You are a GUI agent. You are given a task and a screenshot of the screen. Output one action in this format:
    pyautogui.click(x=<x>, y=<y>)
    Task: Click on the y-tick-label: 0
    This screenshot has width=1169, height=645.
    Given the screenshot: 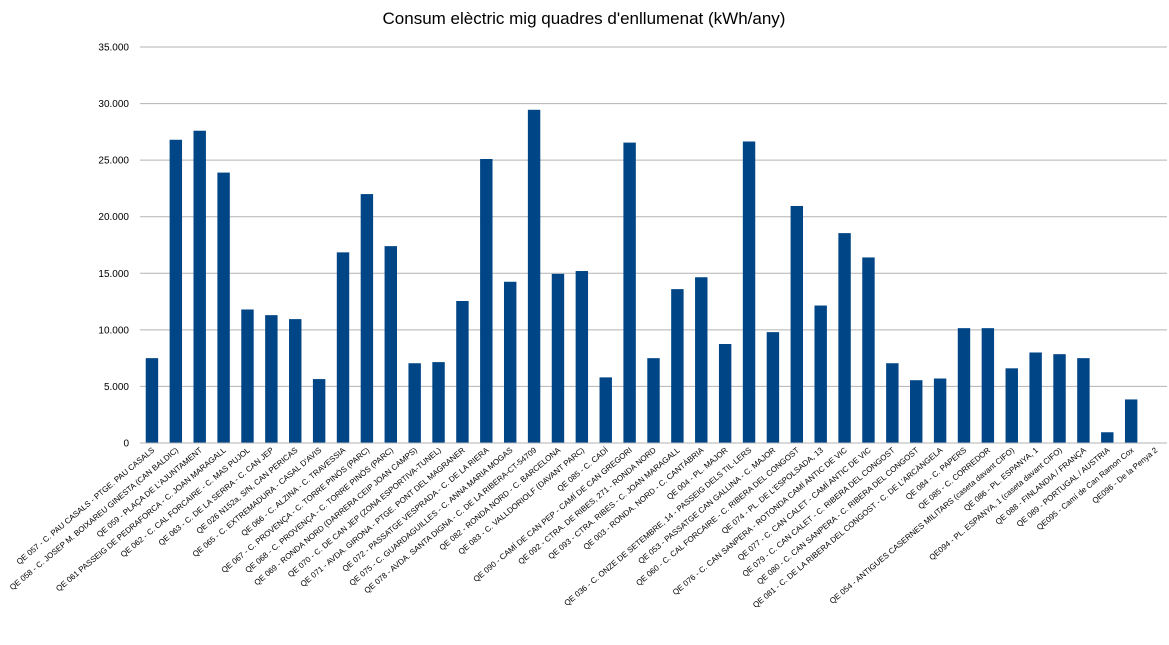 What is the action you would take?
    pyautogui.click(x=126, y=444)
    